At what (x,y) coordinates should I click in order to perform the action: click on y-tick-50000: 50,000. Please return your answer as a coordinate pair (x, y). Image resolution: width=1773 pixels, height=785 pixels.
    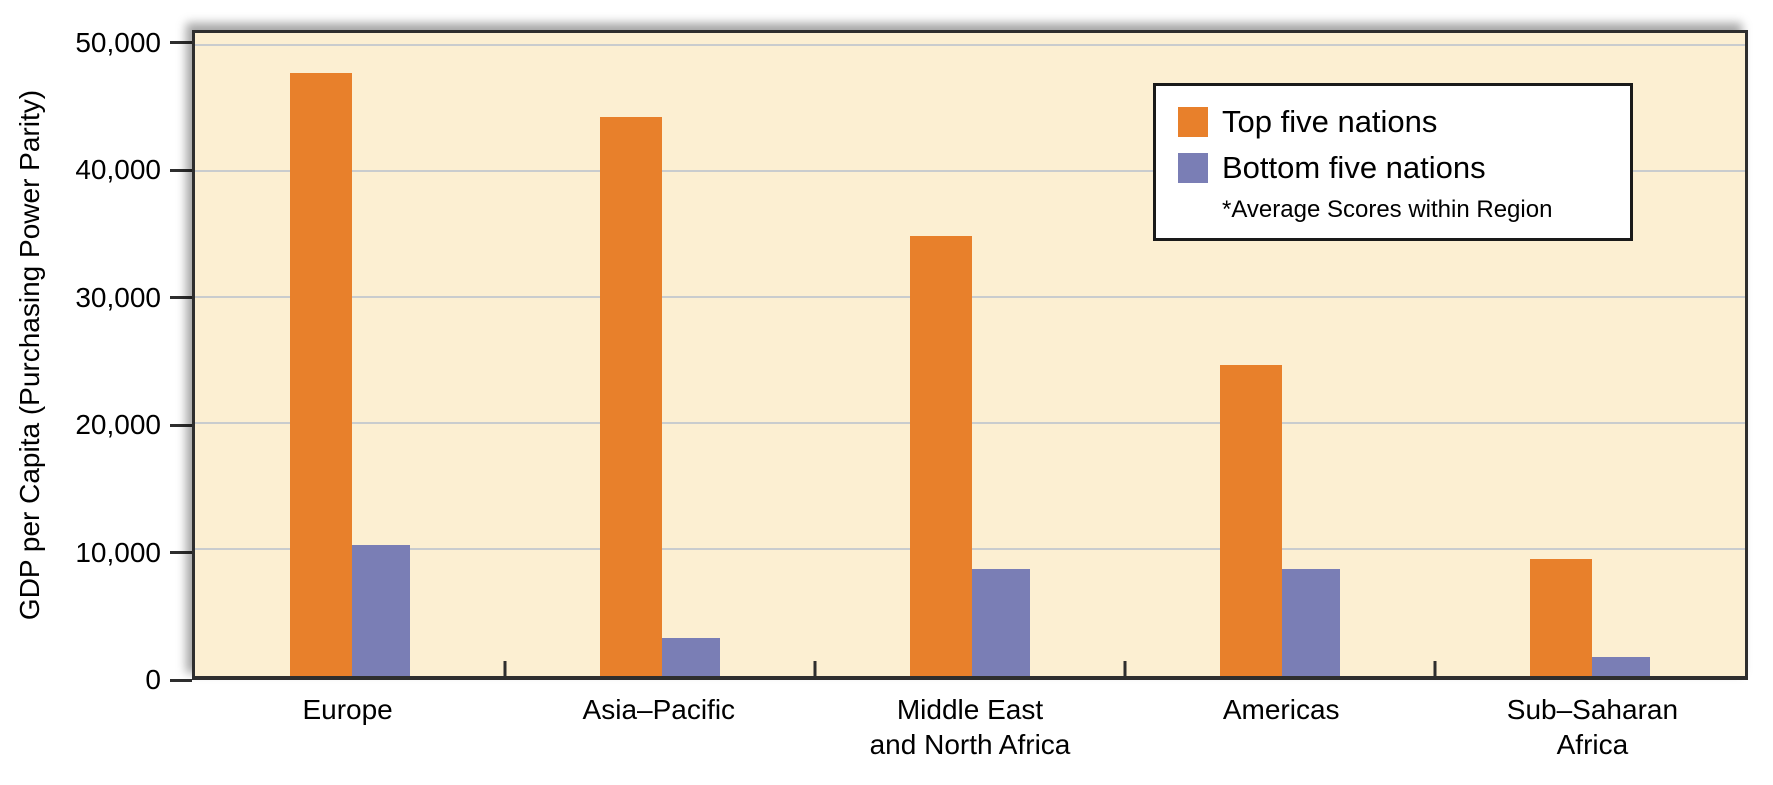
    Looking at the image, I should click on (96, 43).